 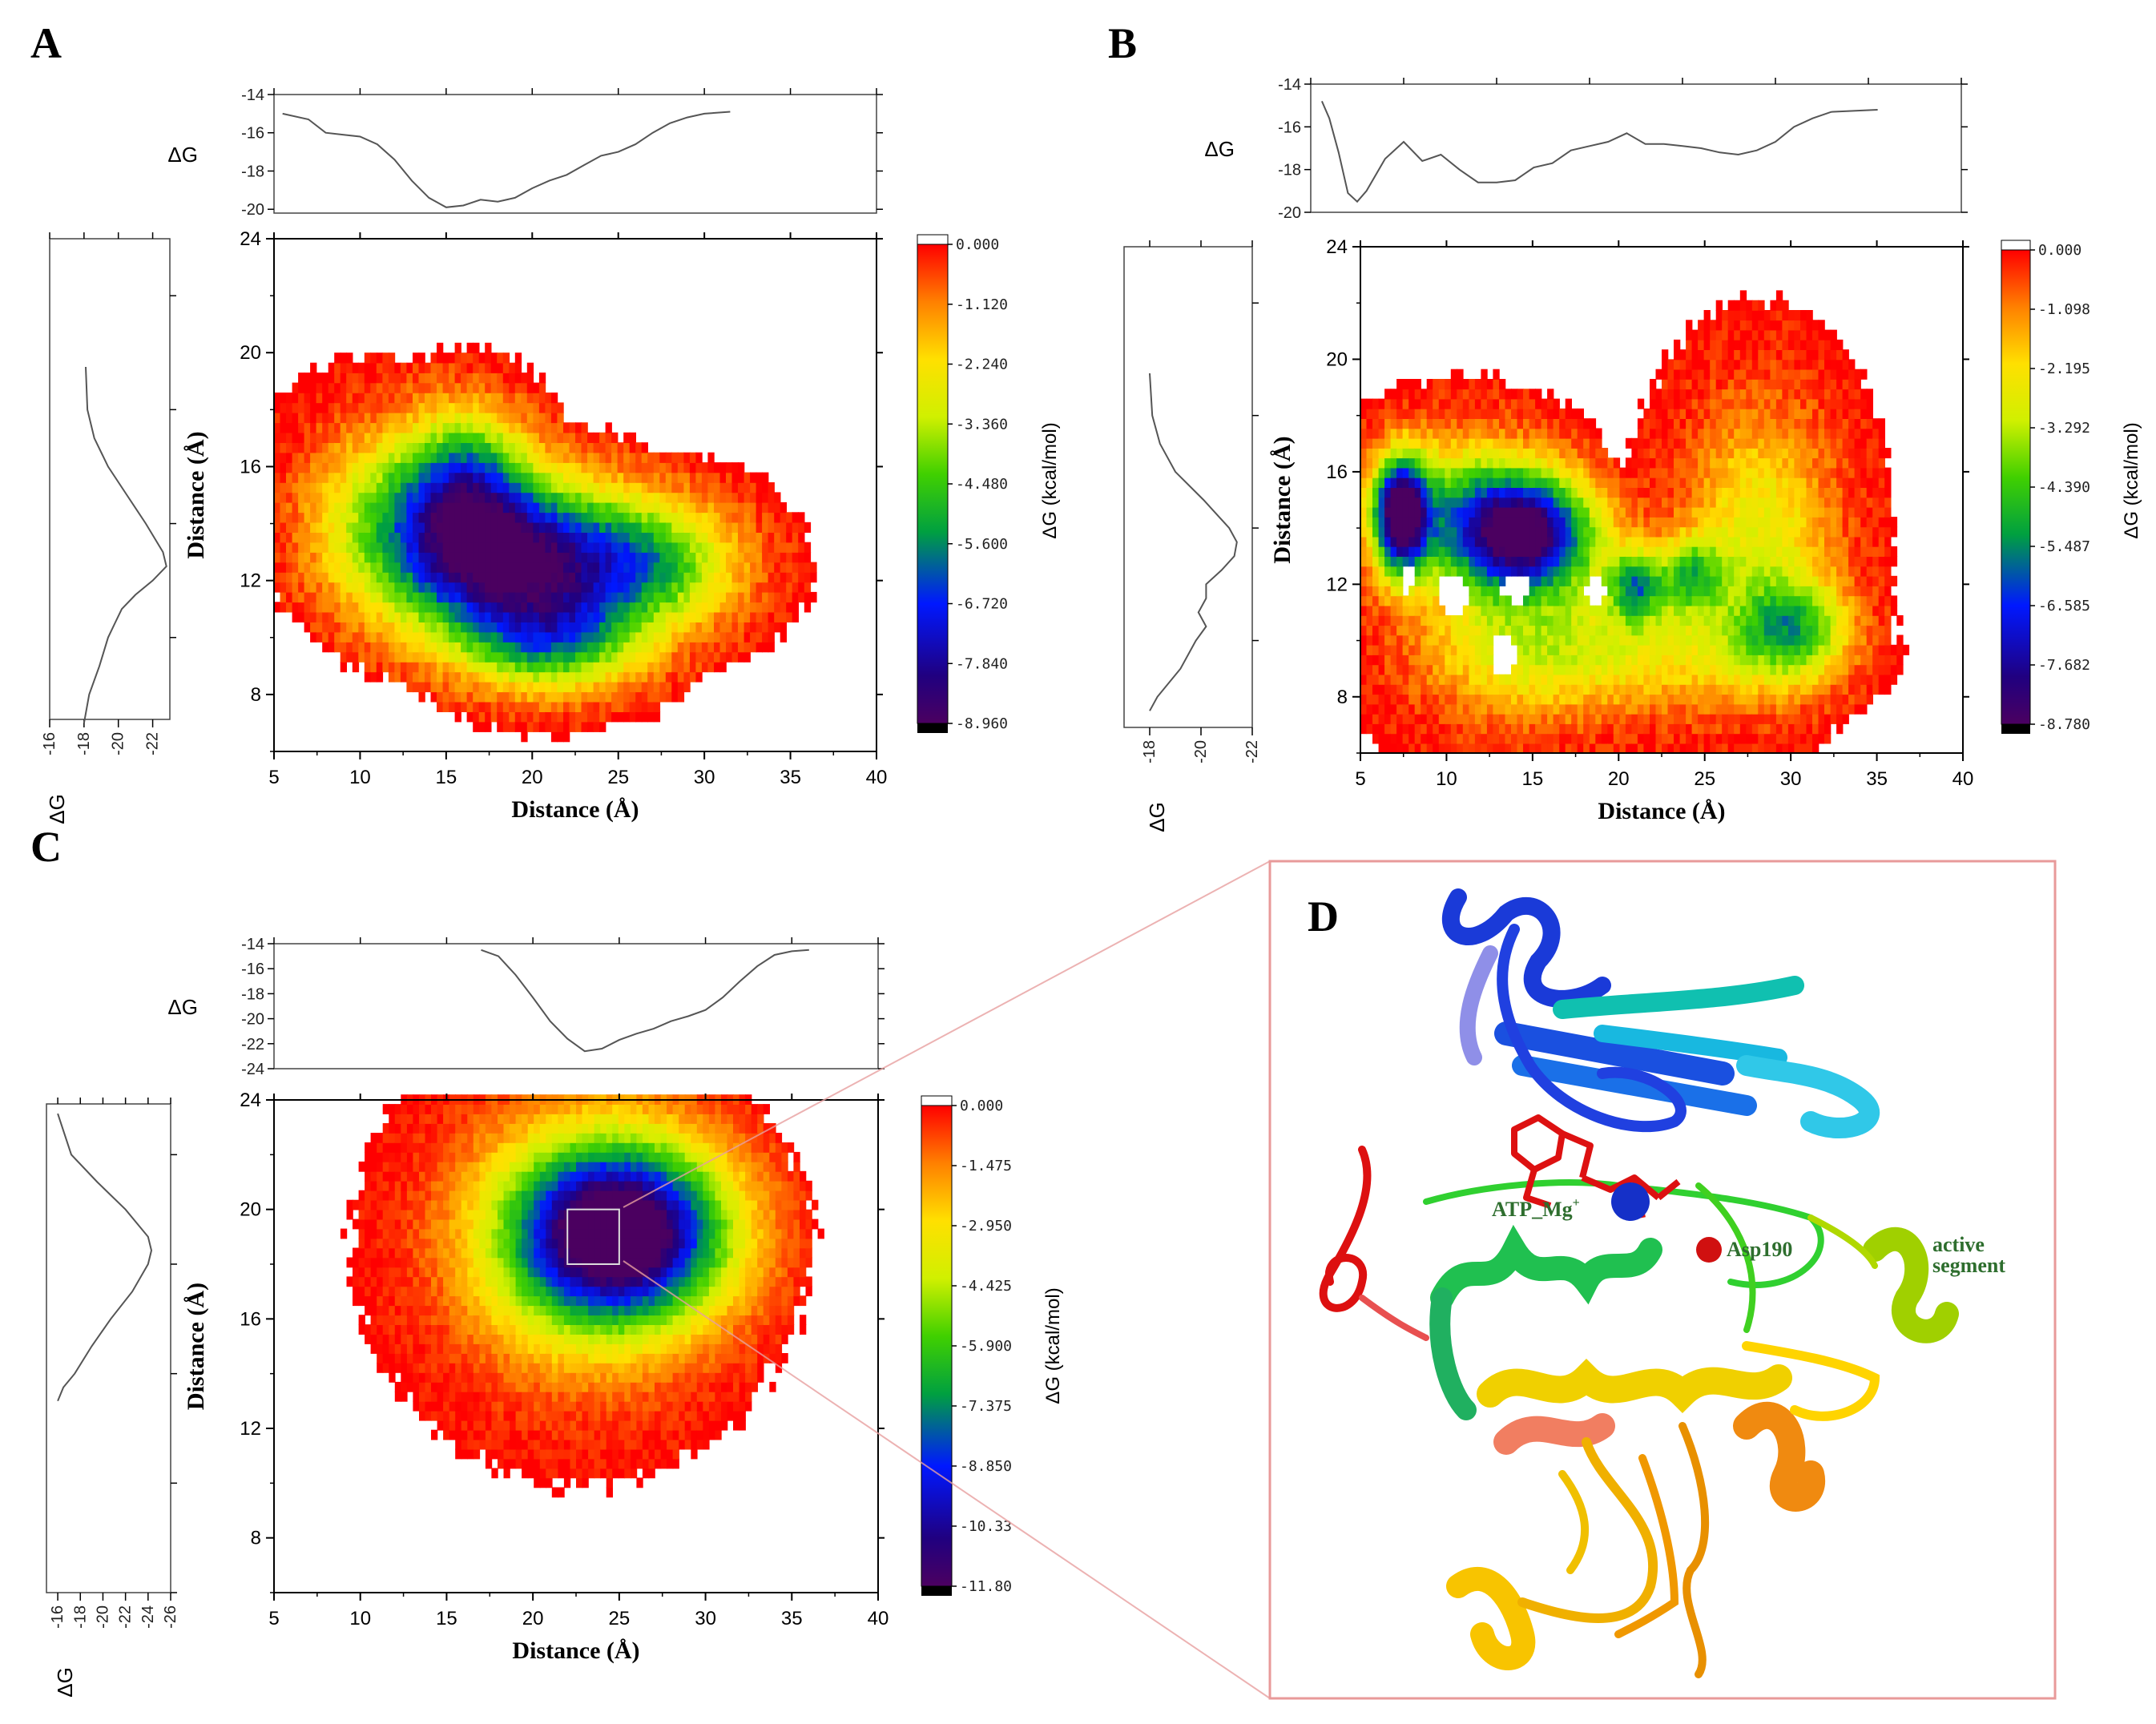 What do you see at coordinates (252, 134) in the screenshot?
I see `top-y-tick-label: -16` at bounding box center [252, 134].